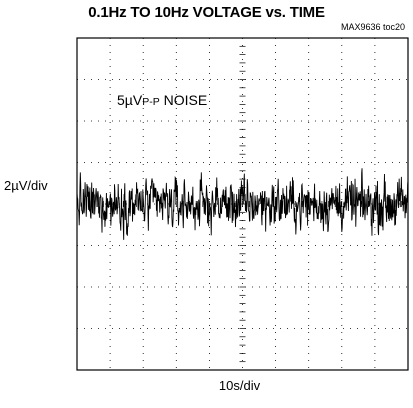  What do you see at coordinates (372, 27) in the screenshot?
I see `figure-tag: MAX9636 toc20` at bounding box center [372, 27].